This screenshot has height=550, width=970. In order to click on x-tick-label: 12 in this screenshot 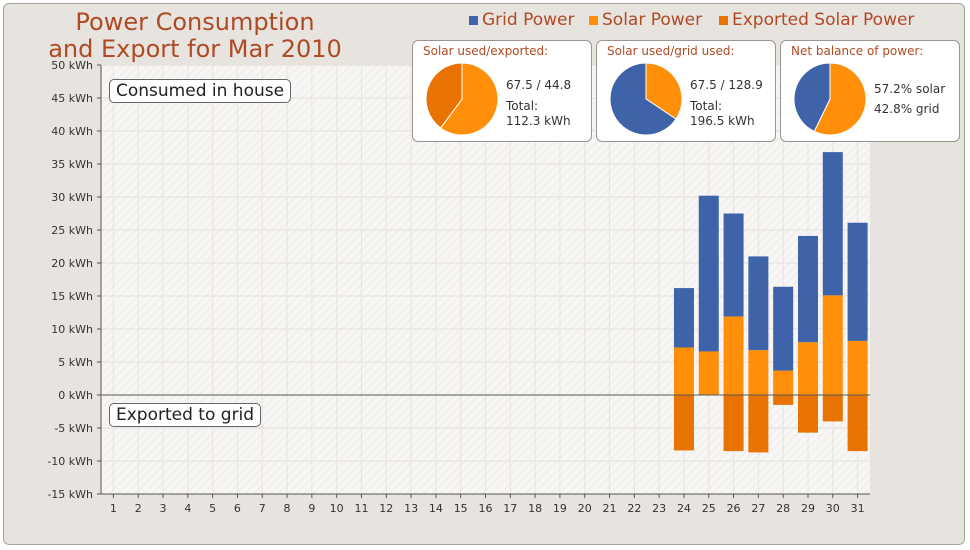, I will do `click(386, 508)`.